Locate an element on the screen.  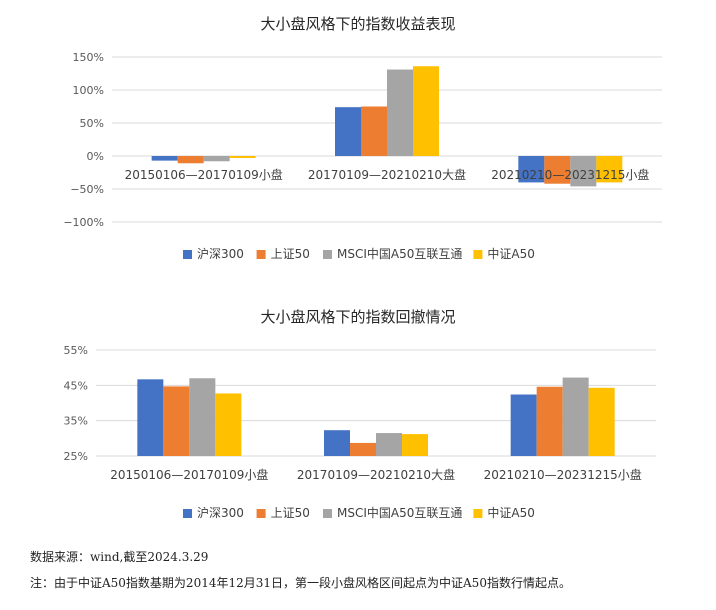
y-tick-label: 0% is located at coordinates (95, 156).